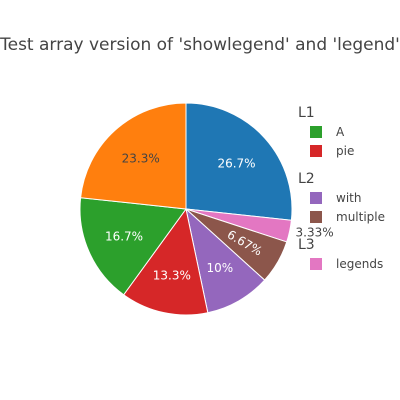 Image resolution: width=400 pixels, height=400 pixels. What do you see at coordinates (141, 159) in the screenshot?
I see `slice-label: 23.3%` at bounding box center [141, 159].